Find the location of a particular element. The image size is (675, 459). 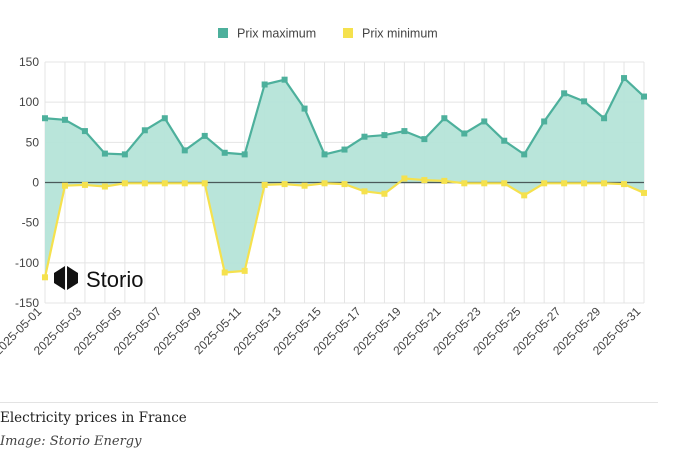

legend-label: Prix minimum is located at coordinates (400, 34).